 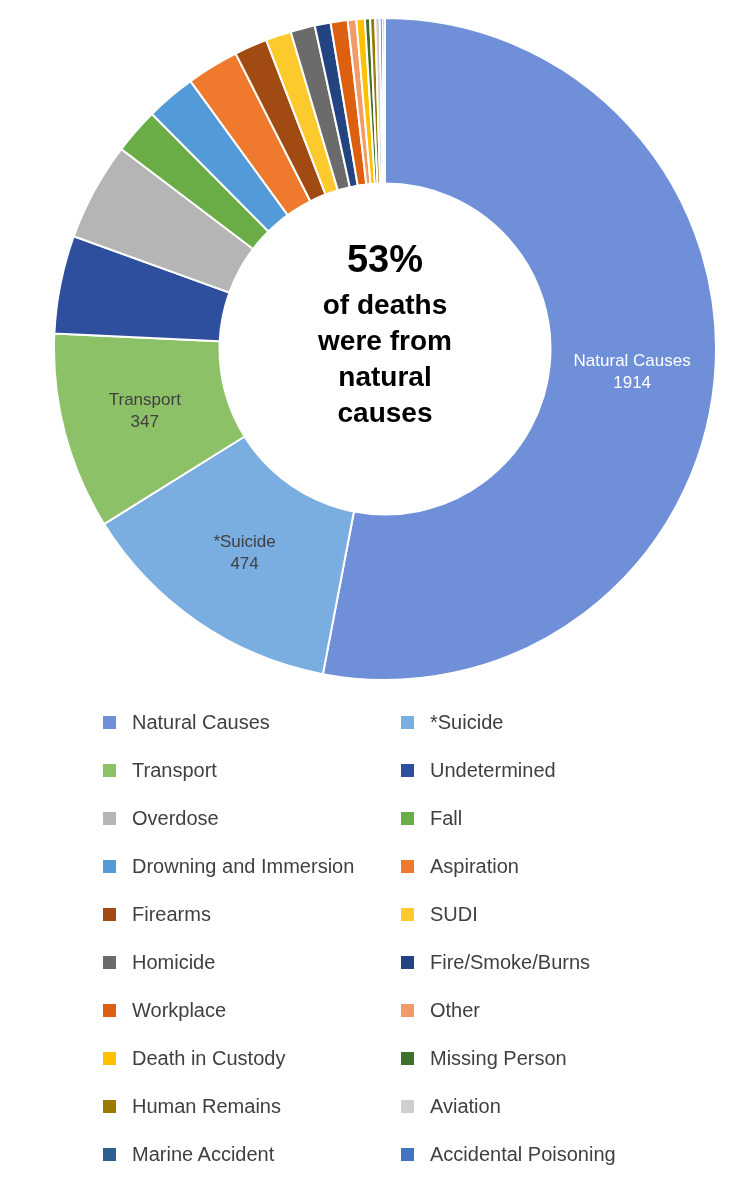 What do you see at coordinates (465, 1106) in the screenshot?
I see `legend-label: Aviation` at bounding box center [465, 1106].